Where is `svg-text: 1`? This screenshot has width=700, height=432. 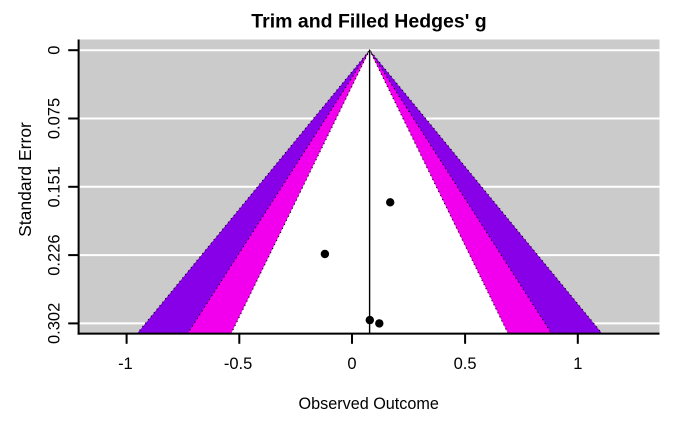 svg-text: 1 is located at coordinates (577, 364).